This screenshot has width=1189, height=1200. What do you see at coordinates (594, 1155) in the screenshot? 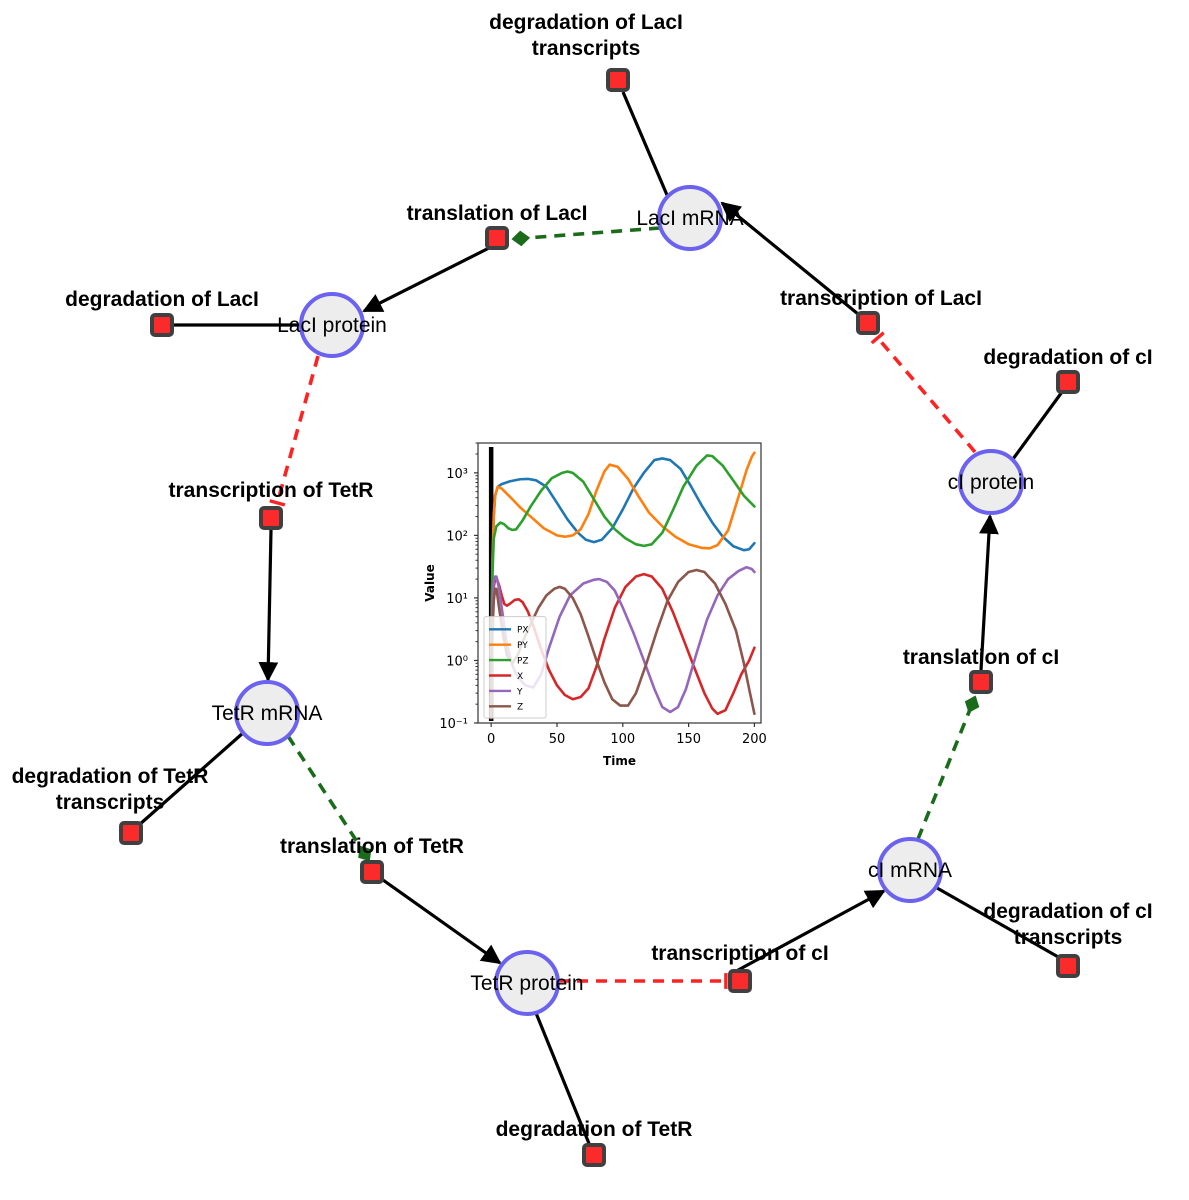
I see `reaction-node-deg_tetr` at bounding box center [594, 1155].